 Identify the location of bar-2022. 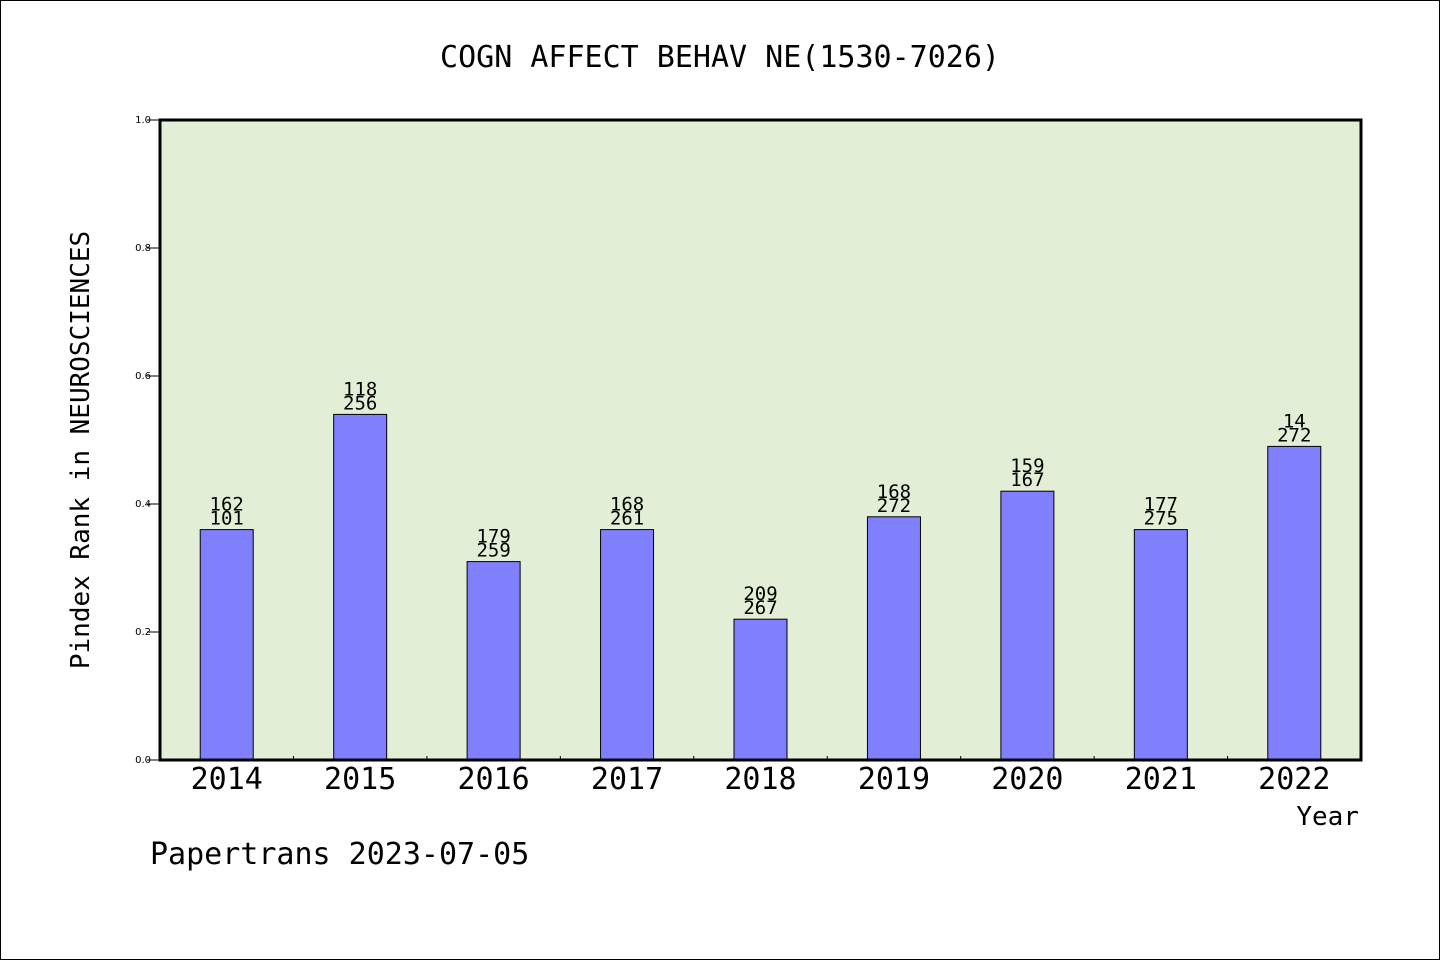
(1294, 603).